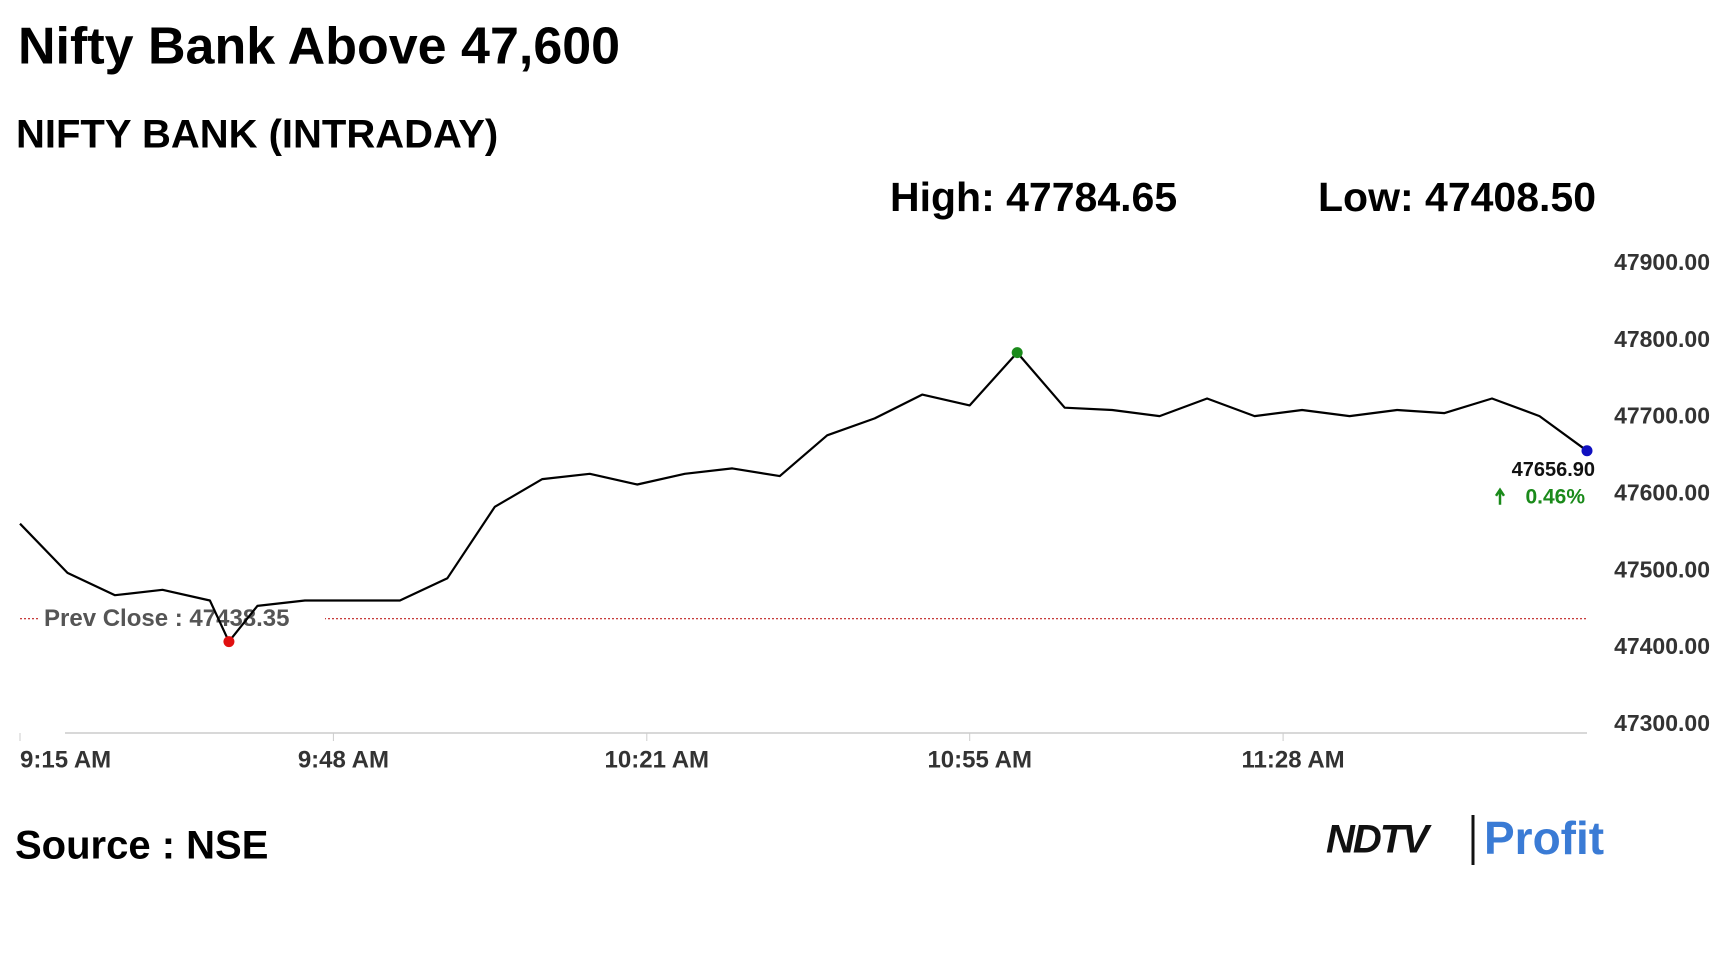 The height and width of the screenshot is (972, 1728). I want to click on x-tick-label: 10:55 AM, so click(979, 759).